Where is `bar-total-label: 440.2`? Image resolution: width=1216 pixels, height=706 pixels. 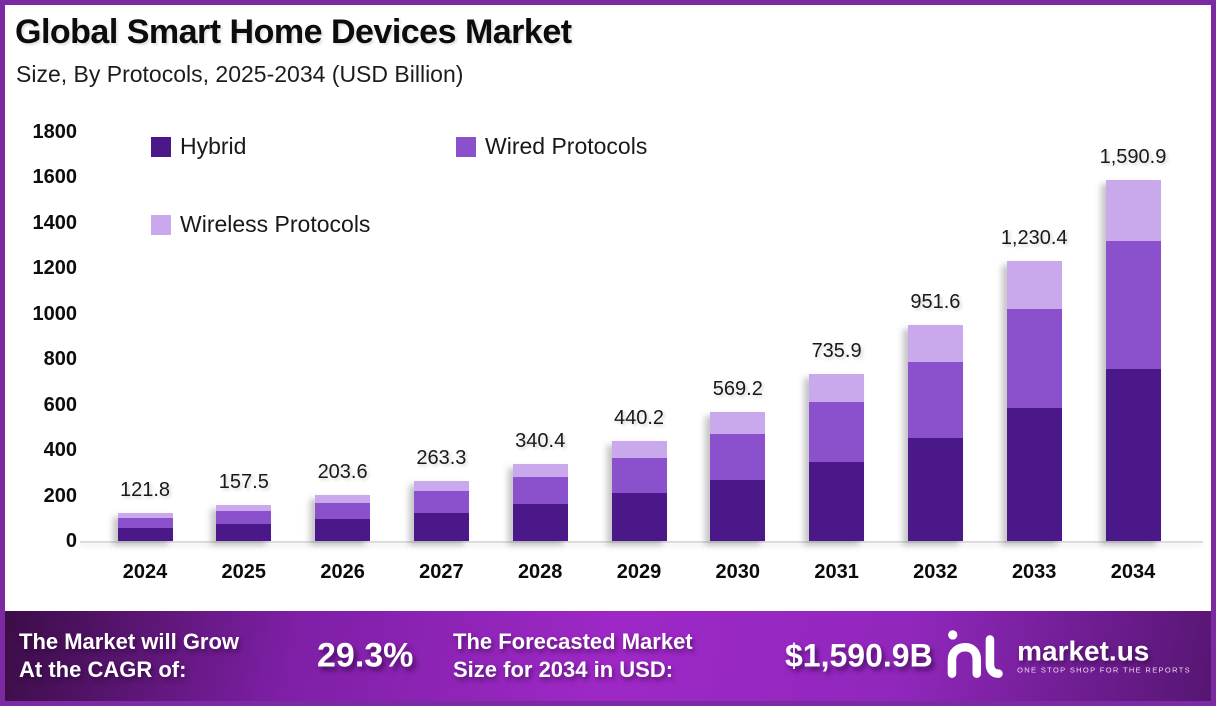
bar-total-label: 440.2 is located at coordinates (639, 417).